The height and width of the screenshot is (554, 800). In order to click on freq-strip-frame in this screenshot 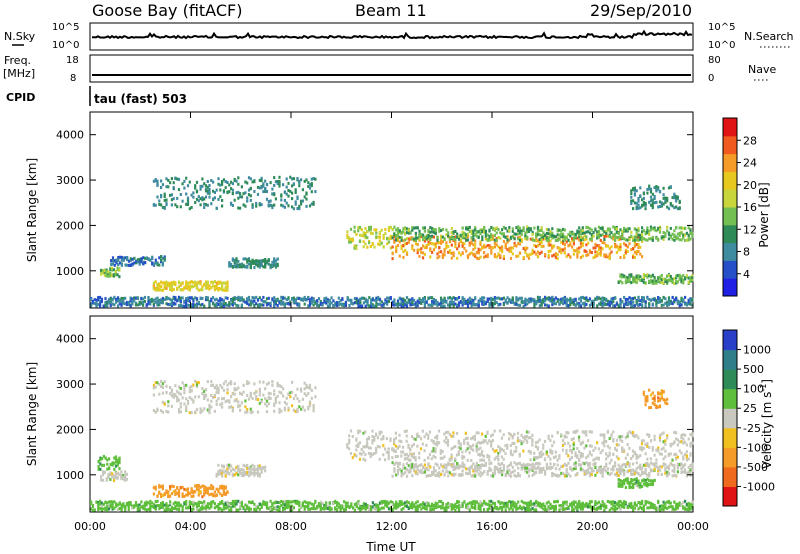, I will do `click(391, 68)`.